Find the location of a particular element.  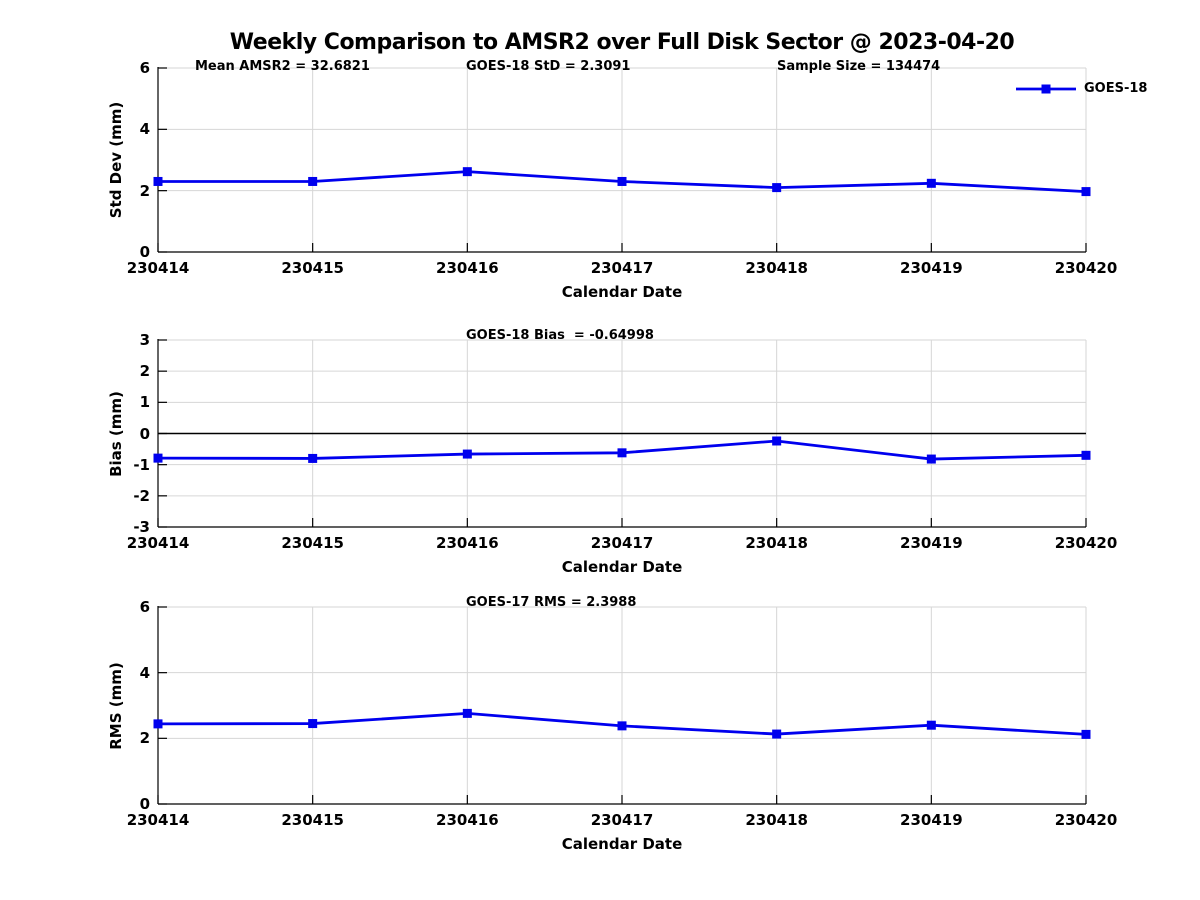

xlabel-stddev: Calendar Date is located at coordinates (622, 292).